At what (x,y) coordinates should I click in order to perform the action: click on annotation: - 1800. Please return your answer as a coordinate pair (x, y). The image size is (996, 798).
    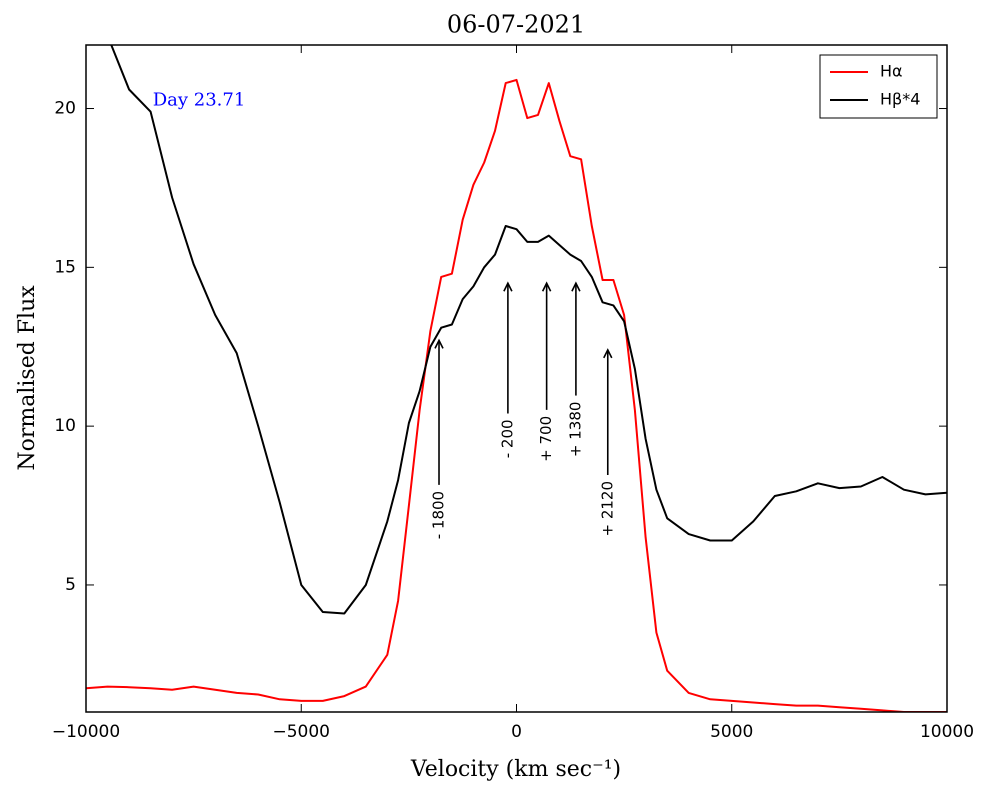
    Looking at the image, I should click on (439, 515).